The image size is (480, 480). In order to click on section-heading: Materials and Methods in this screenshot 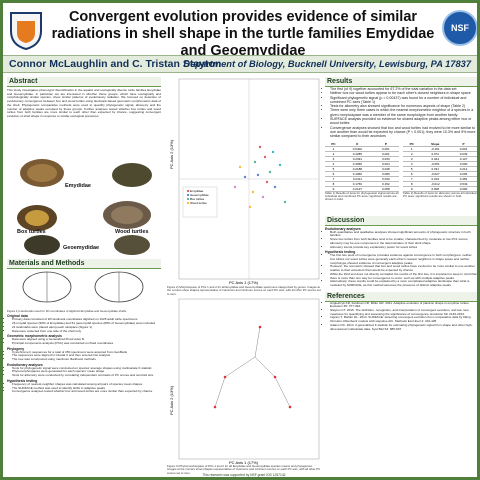, I will do `click(84, 264)`.